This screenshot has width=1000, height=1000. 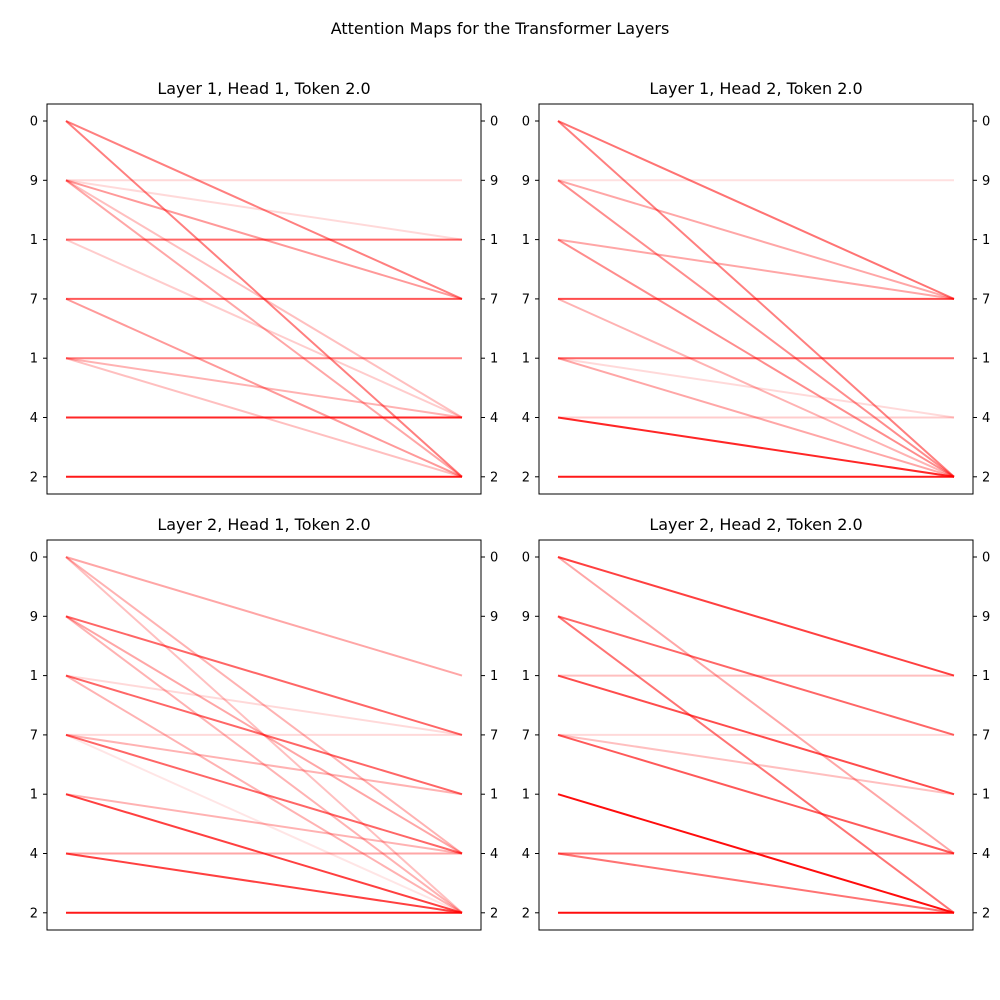 I want to click on panel-title: Layer 2, Head 1, Token 2.0, so click(x=263, y=524).